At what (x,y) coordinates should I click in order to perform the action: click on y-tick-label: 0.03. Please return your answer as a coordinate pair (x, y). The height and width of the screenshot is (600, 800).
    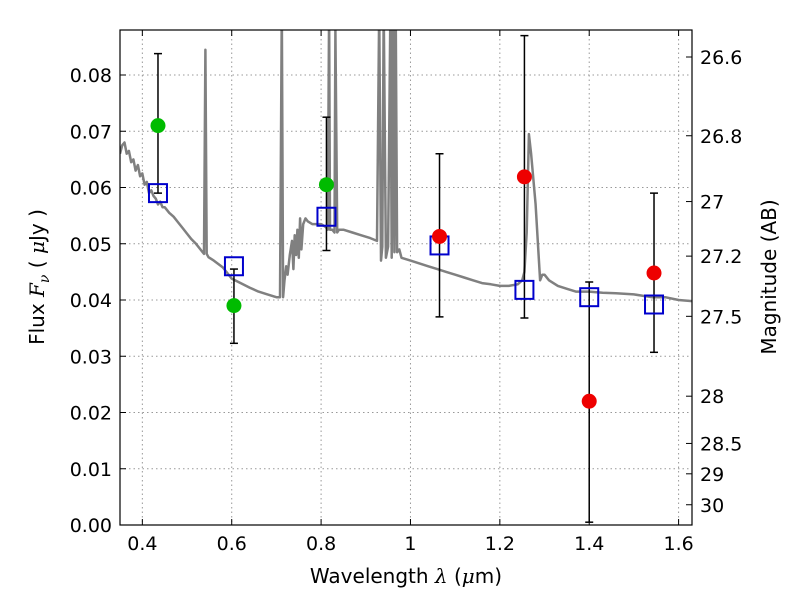
    Looking at the image, I should click on (91, 357).